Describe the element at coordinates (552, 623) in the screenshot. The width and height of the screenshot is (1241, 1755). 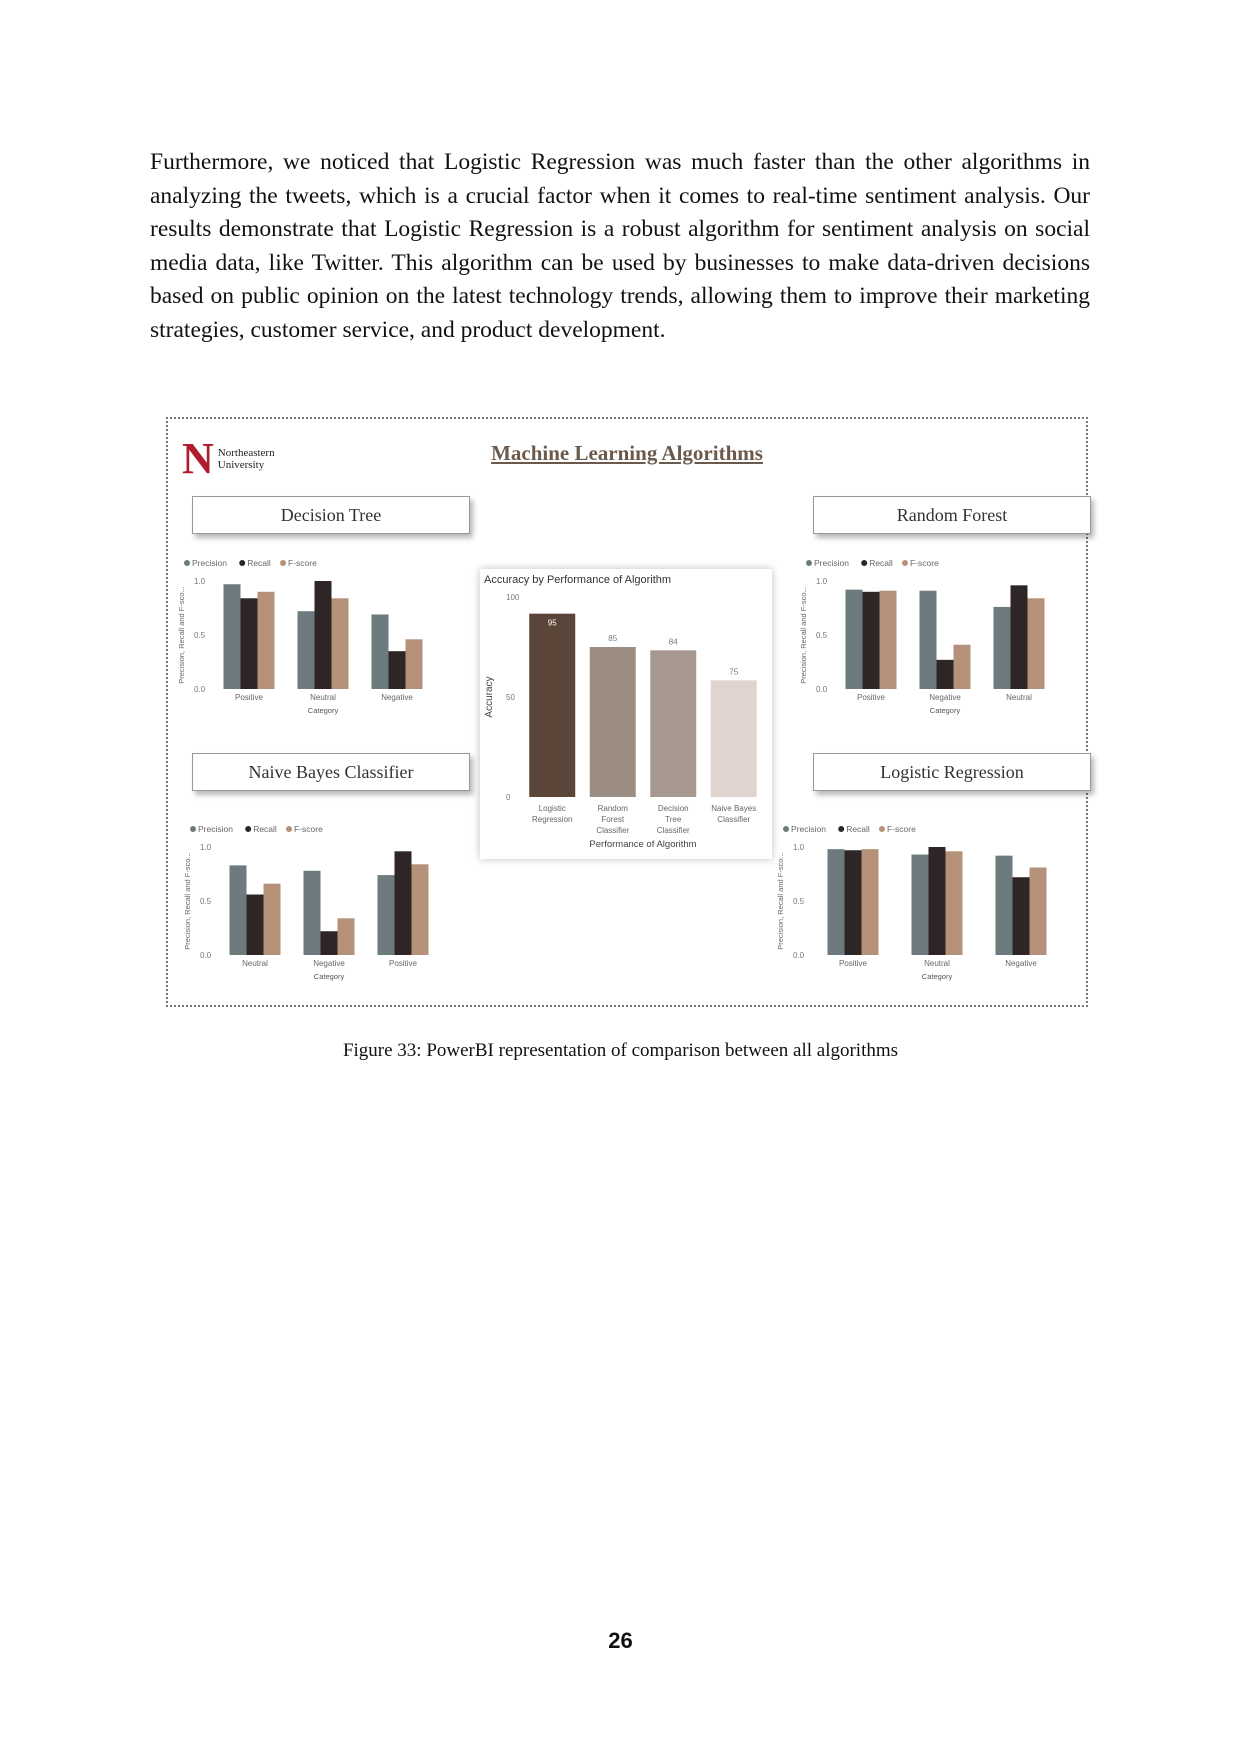
I see `data-label: 95` at that location.